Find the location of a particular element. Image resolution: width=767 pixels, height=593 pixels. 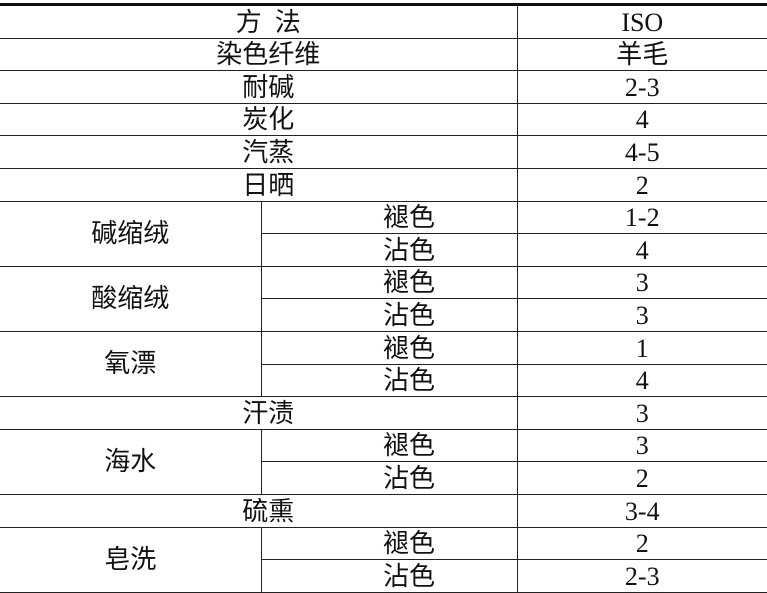

table-row: 碱缩绒 褪色 1-2 is located at coordinates (383, 234).